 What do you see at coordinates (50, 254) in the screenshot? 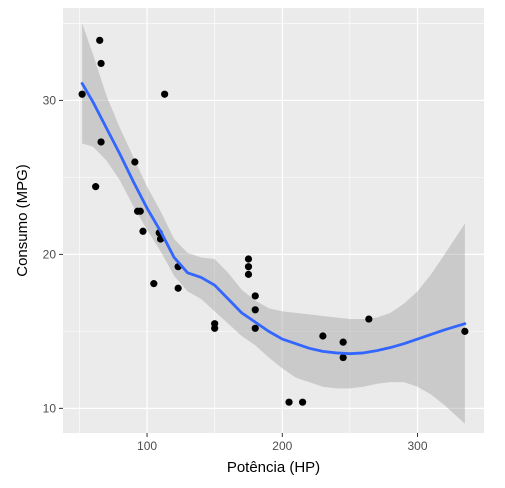
I see `y-tick-label: 20` at bounding box center [50, 254].